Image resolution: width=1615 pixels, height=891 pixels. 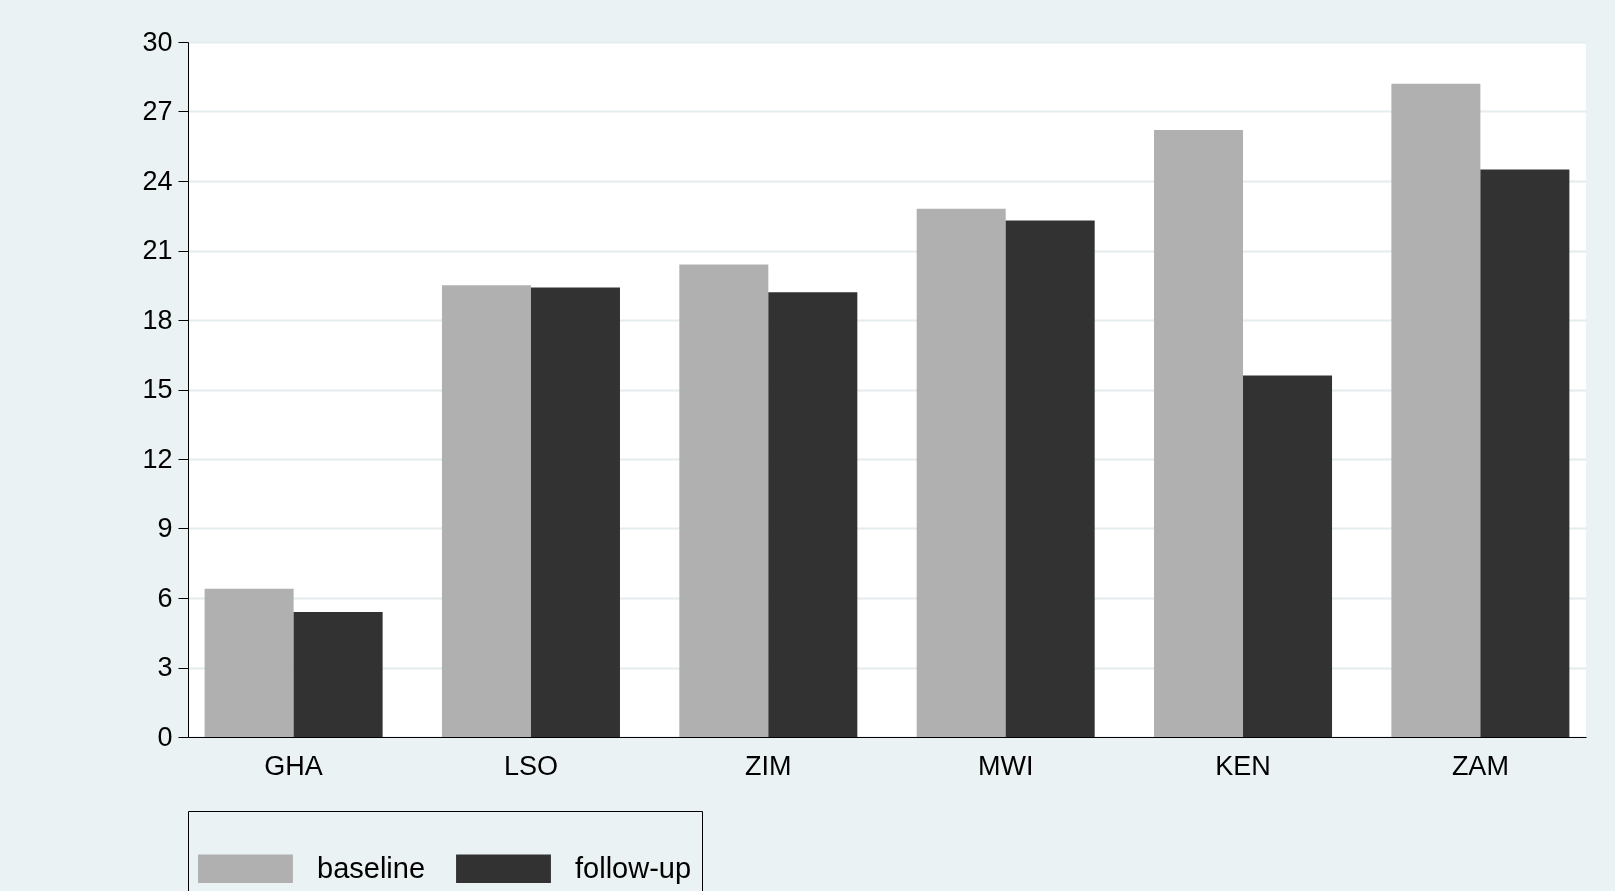 What do you see at coordinates (633, 867) in the screenshot?
I see `legend-label: follow-up` at bounding box center [633, 867].